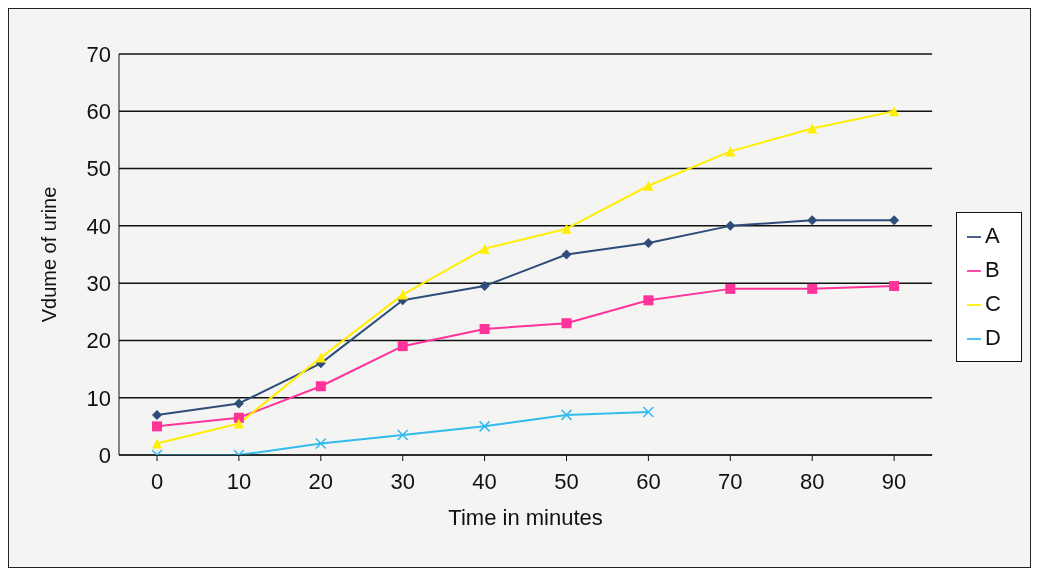 The image size is (1037, 574). What do you see at coordinates (402, 481) in the screenshot?
I see `x-tick-label: 30` at bounding box center [402, 481].